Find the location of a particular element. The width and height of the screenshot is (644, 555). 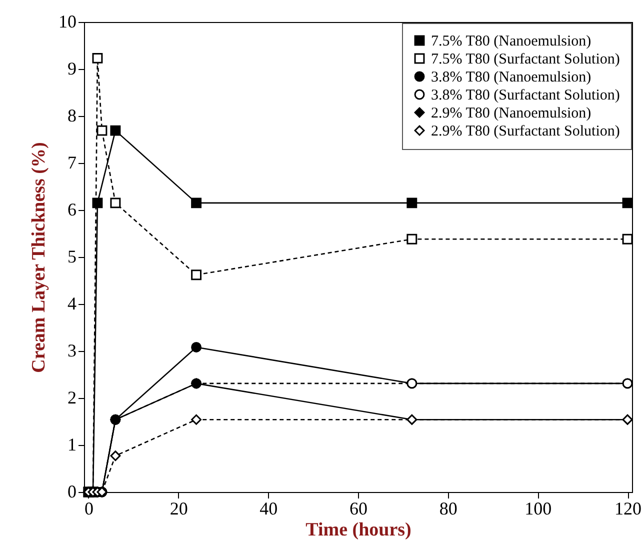

y-tick-label: 7 is located at coordinates (72, 162).